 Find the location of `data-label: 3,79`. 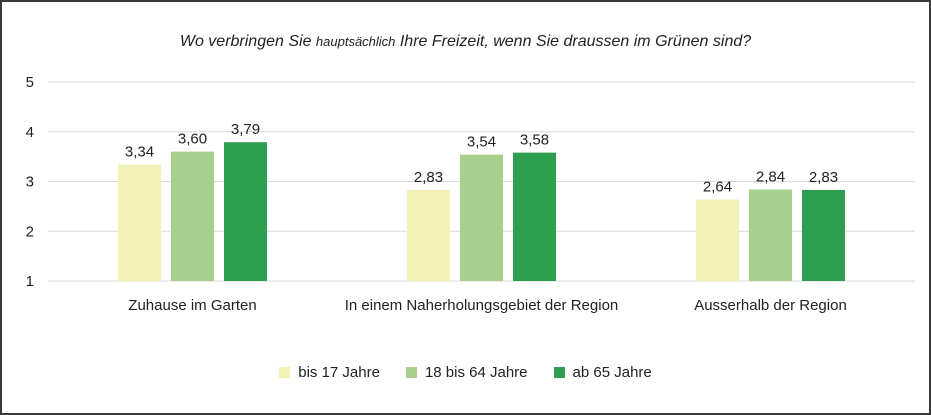

data-label: 3,79 is located at coordinates (245, 129).